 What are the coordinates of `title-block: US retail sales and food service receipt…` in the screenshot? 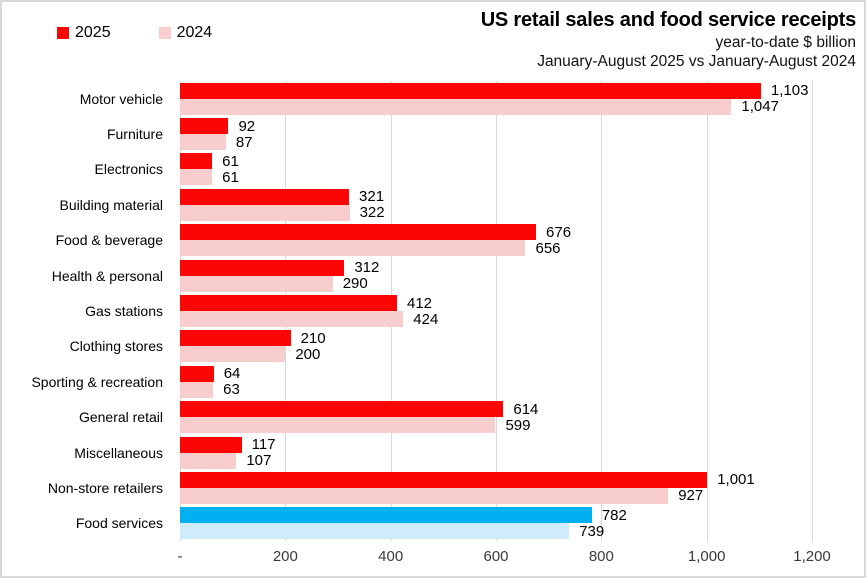 It's located at (668, 39).